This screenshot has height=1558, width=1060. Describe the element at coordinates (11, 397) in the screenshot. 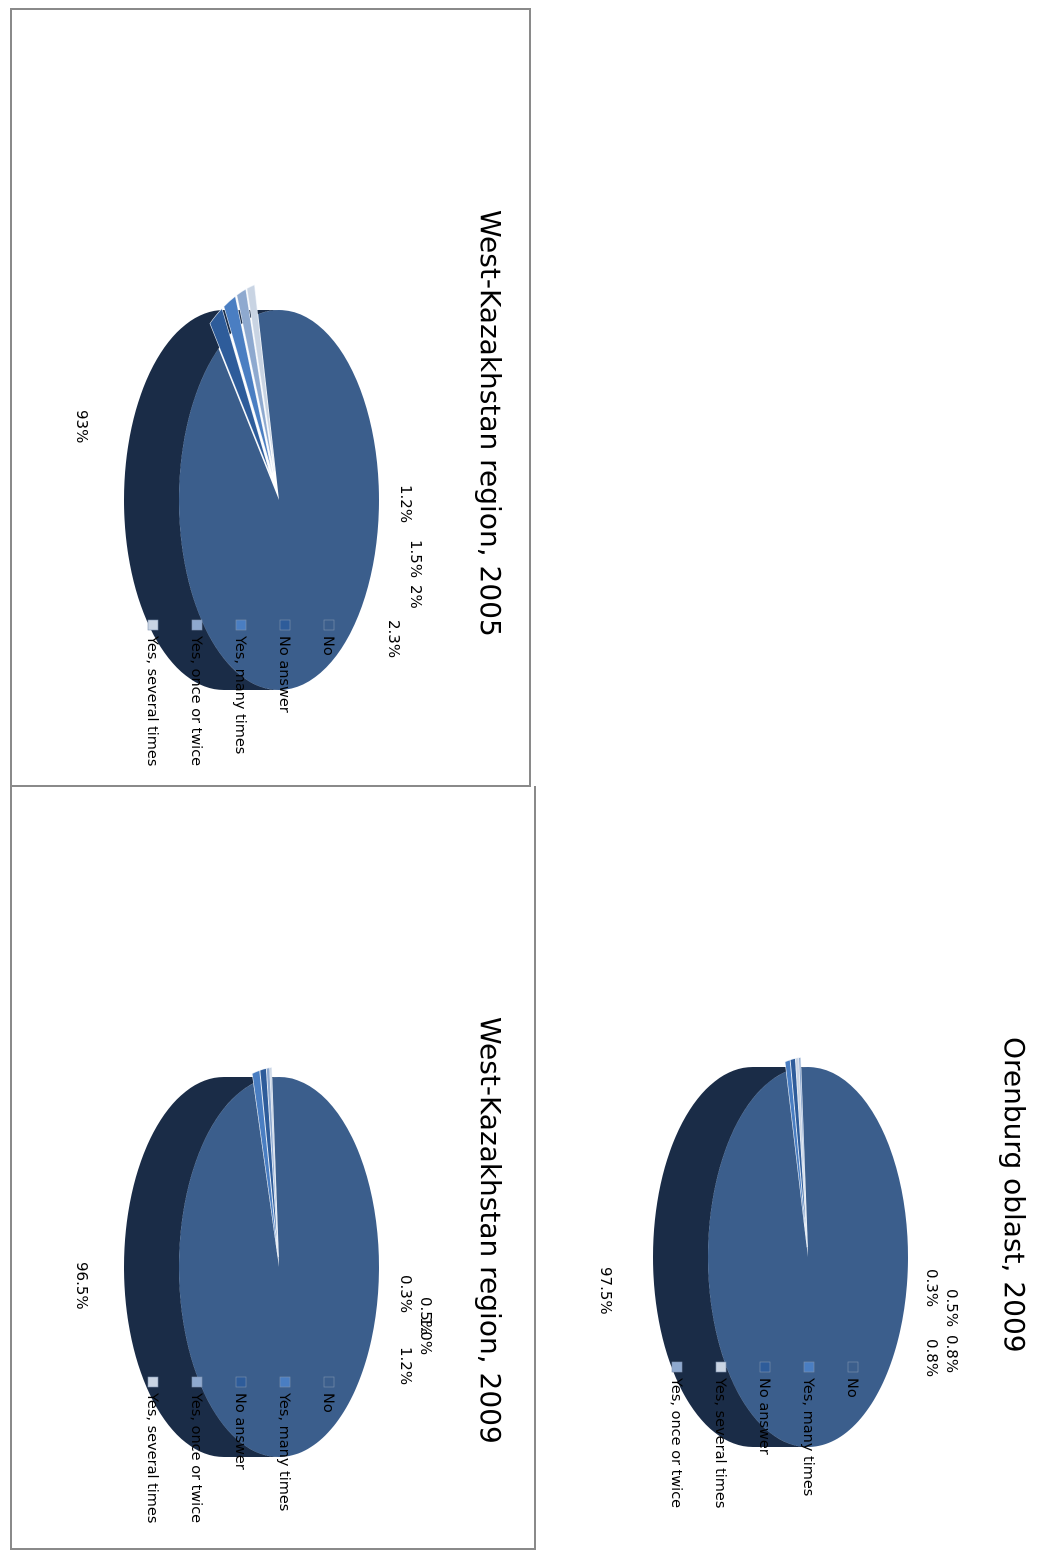

I see `top-right-frame-left-border` at that location.